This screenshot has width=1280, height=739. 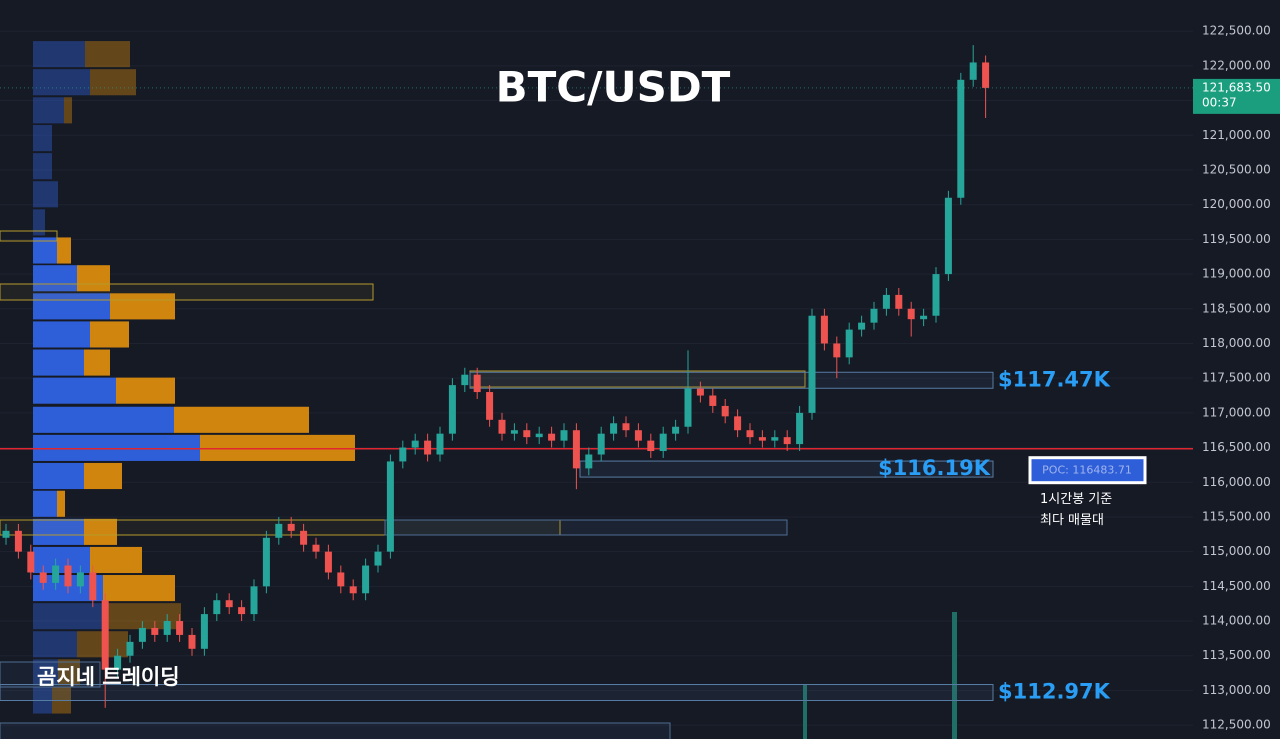 What do you see at coordinates (1236, 725) in the screenshot?
I see `y-tick-label: 112,500.00` at bounding box center [1236, 725].